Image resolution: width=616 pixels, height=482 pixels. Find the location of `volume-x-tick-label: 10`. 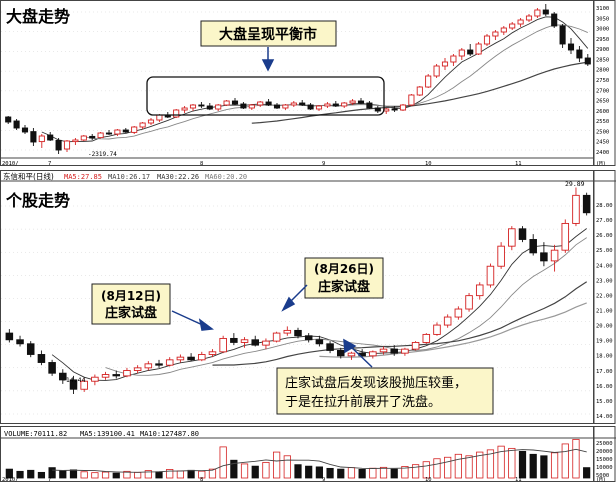

volume-x-tick-label: 10 is located at coordinates (428, 479).